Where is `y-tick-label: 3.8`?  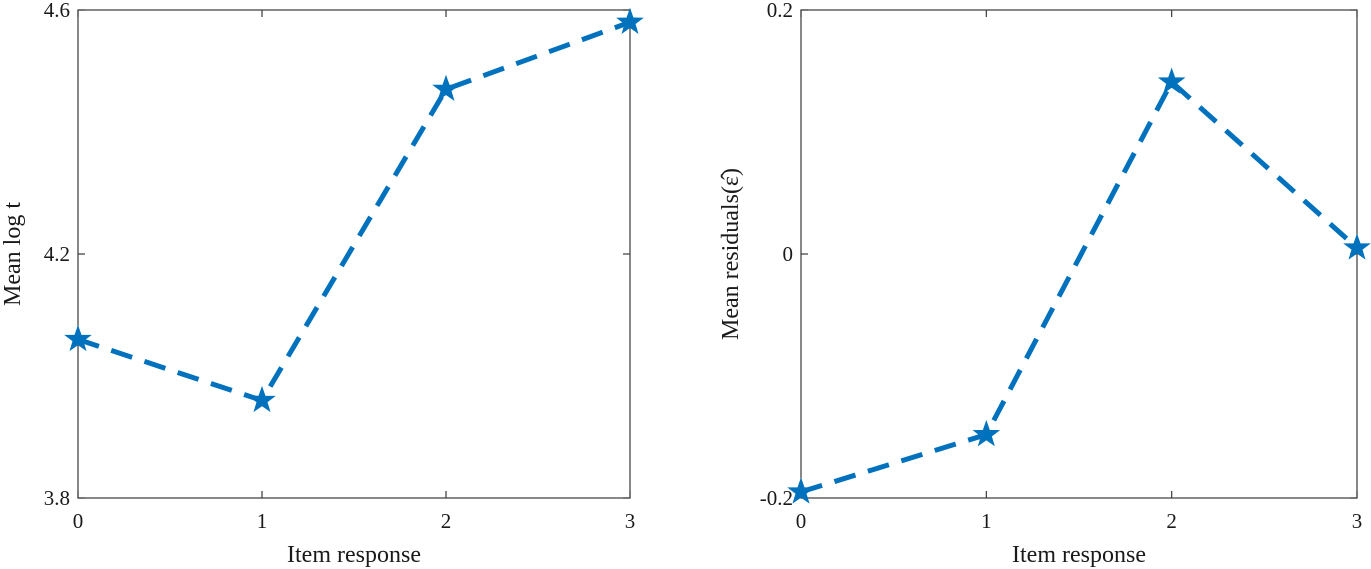
y-tick-label: 3.8 is located at coordinates (57, 498).